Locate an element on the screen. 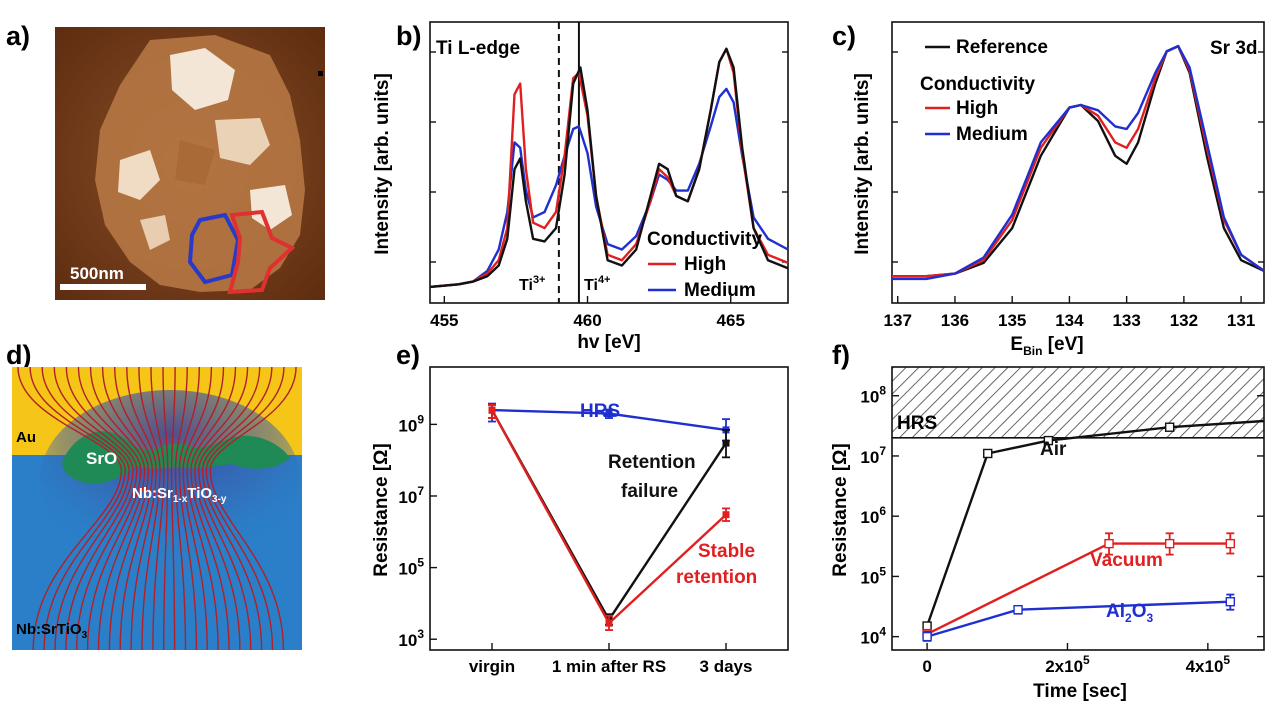  x-tick-label-b: 465 is located at coordinates (731, 320).